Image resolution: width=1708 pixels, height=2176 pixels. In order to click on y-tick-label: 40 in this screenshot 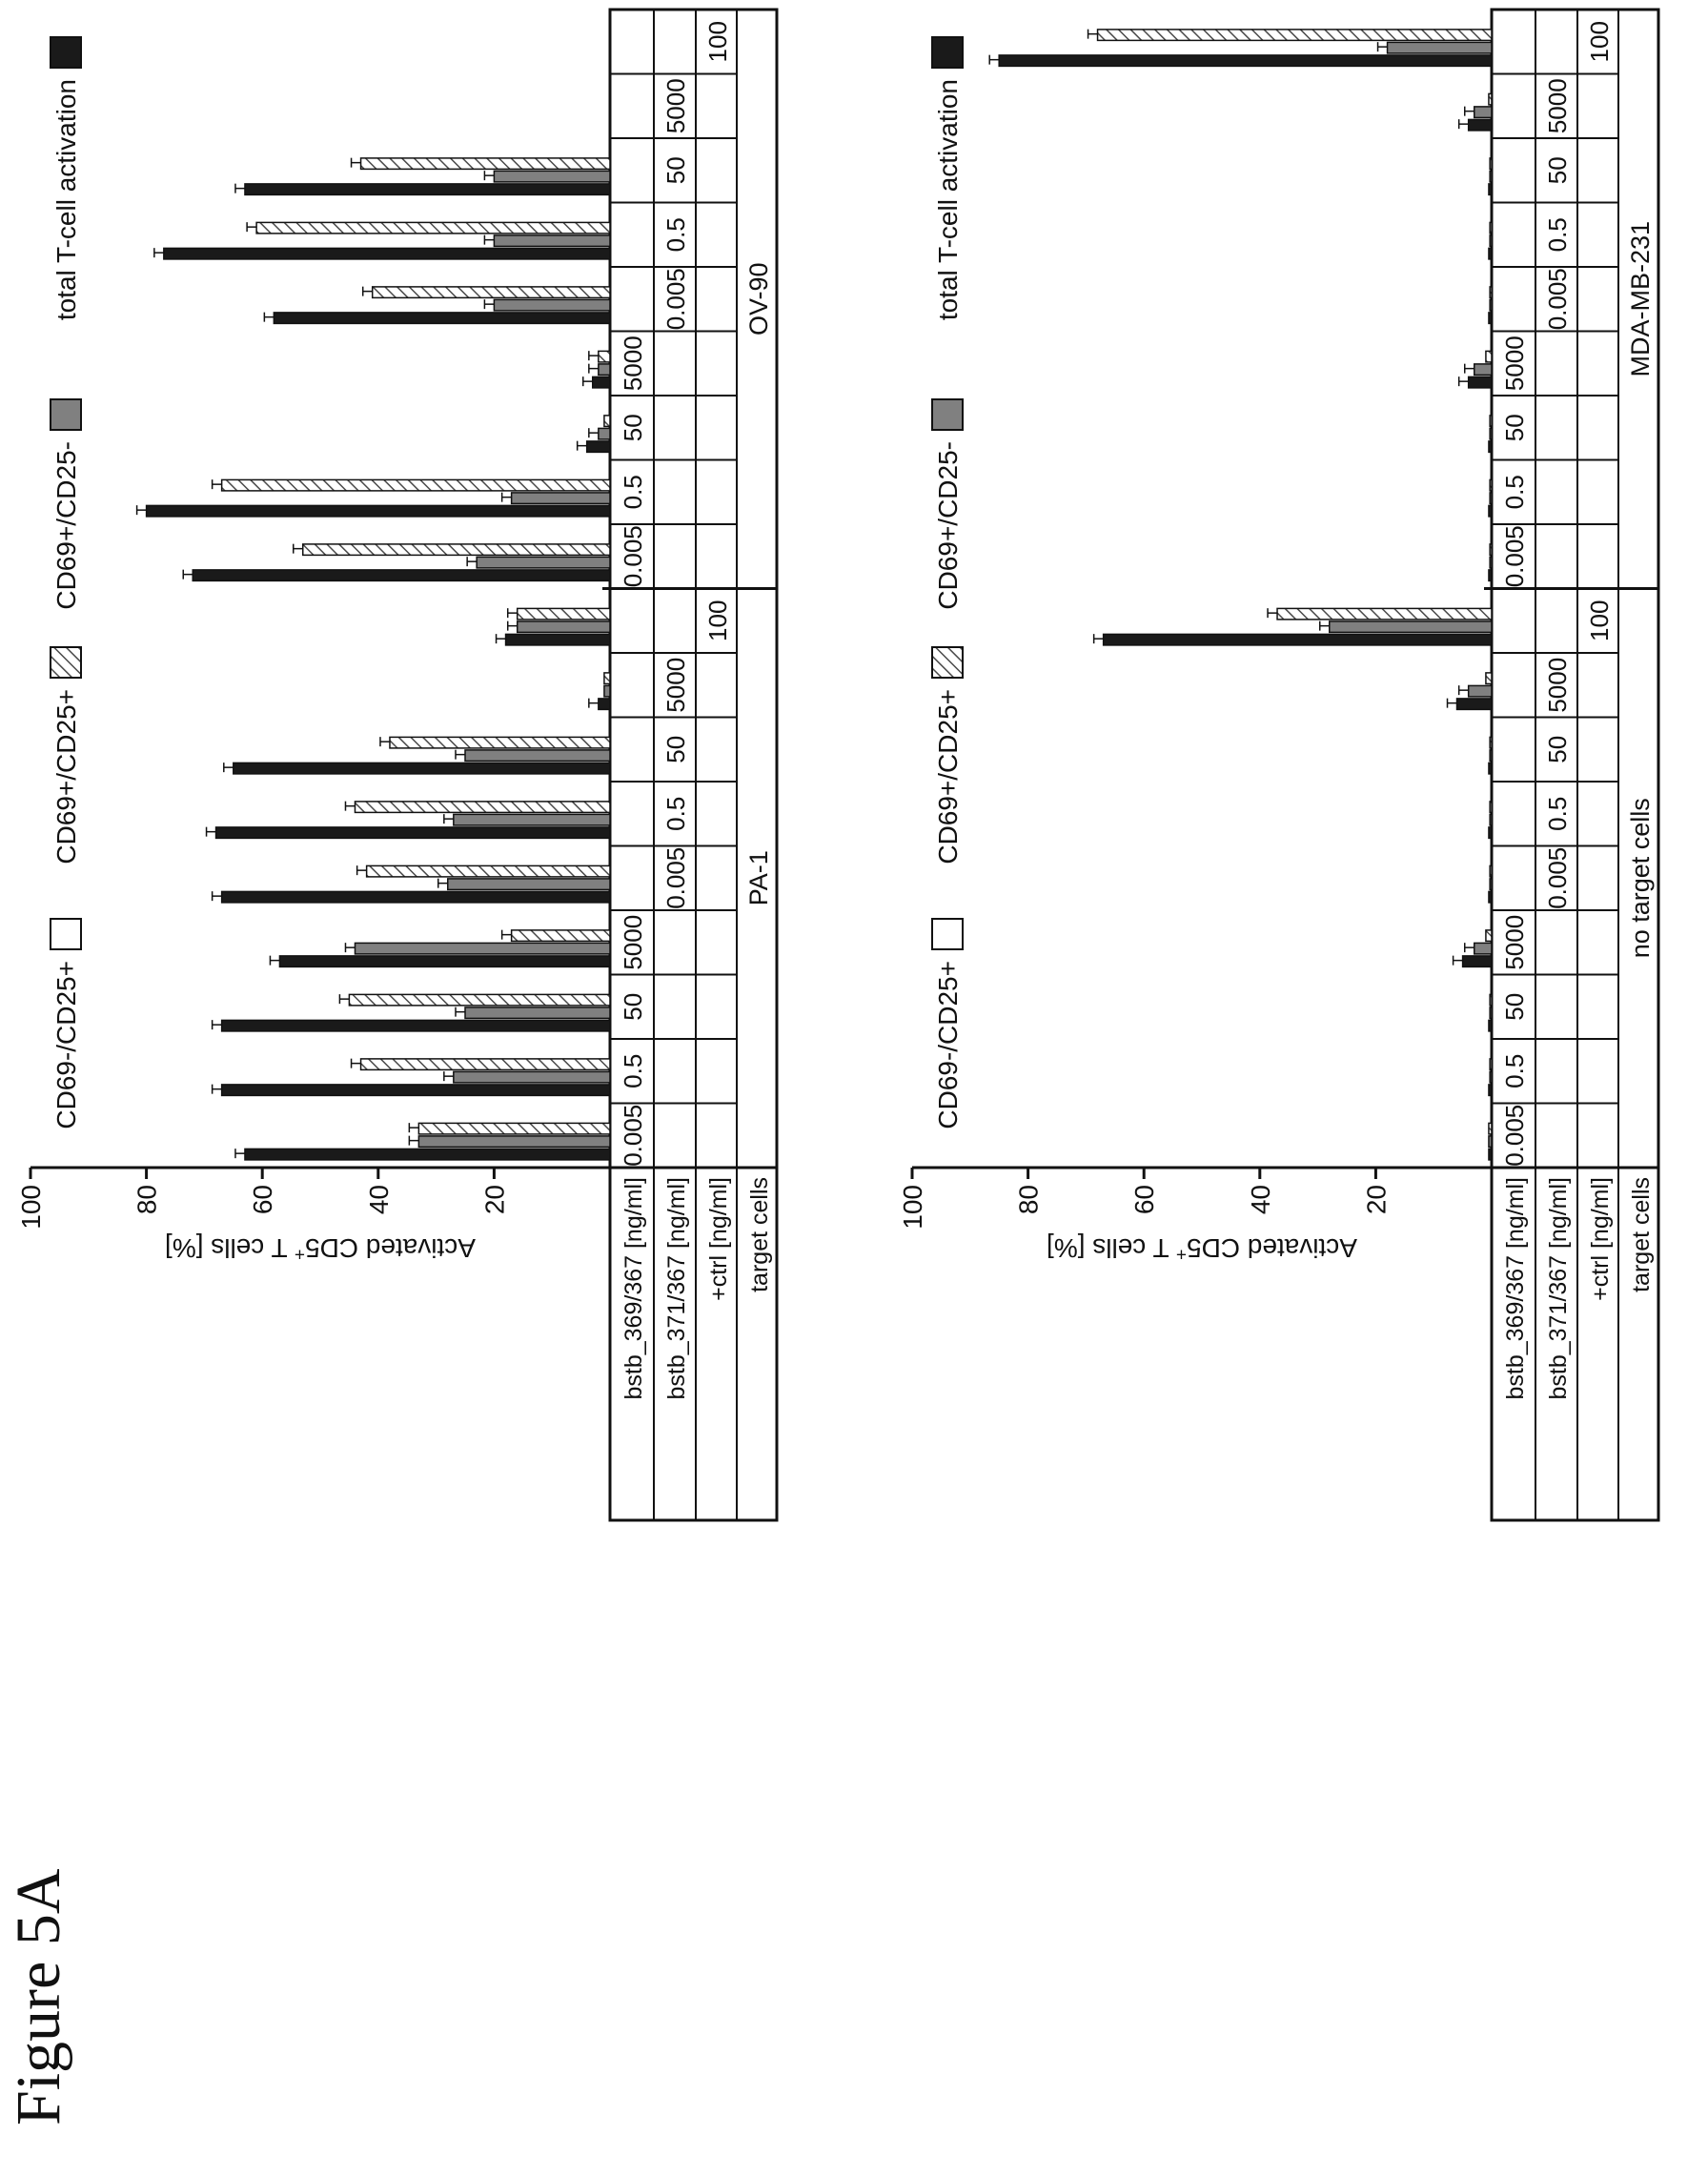, I will do `click(1260, 1199)`.